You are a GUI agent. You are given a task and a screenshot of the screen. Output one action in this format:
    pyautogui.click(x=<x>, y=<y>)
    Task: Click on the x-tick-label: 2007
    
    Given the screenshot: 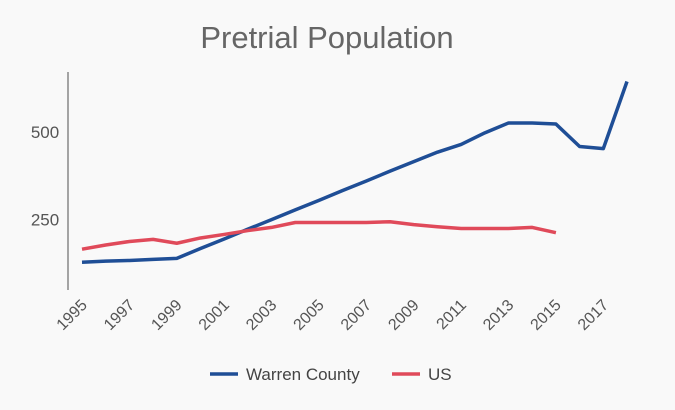 What is the action you would take?
    pyautogui.click(x=356, y=315)
    